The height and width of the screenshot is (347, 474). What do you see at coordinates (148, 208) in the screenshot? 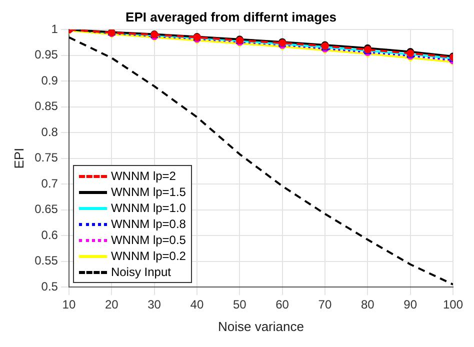
I see `legend-label: WNNM lp=1.0` at bounding box center [148, 208].